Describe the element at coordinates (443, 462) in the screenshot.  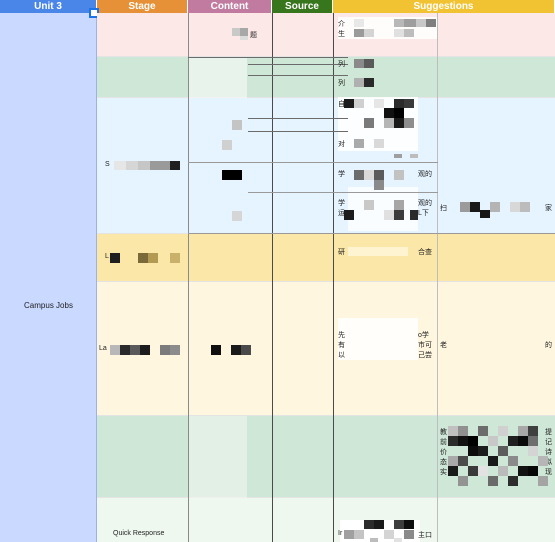
I see `r6-sugg-d: 态` at that location.